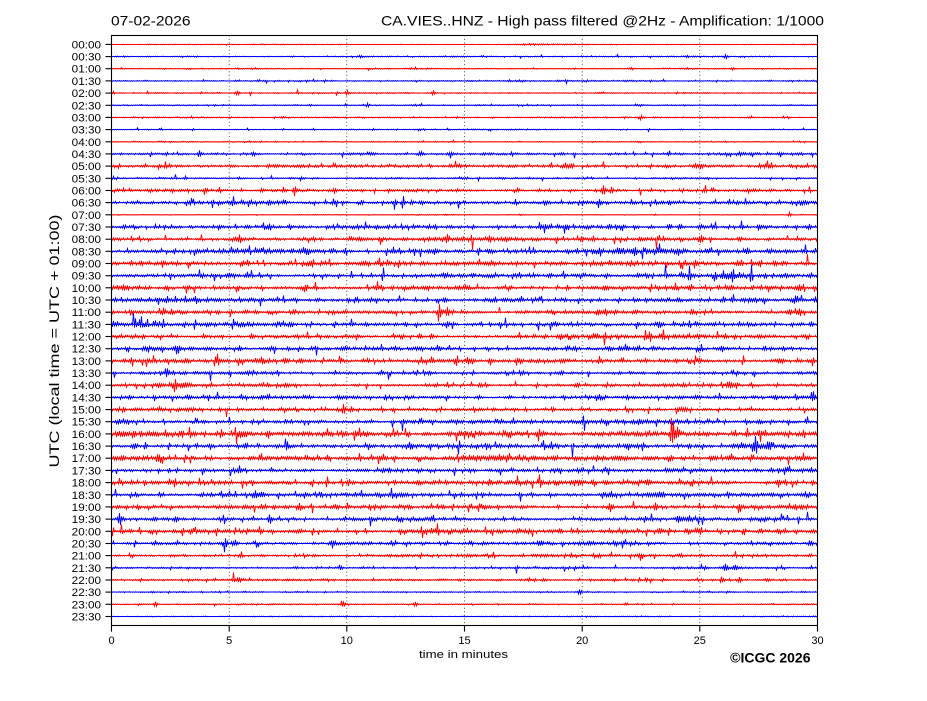  Describe the element at coordinates (86, 338) in the screenshot. I see `svg-text: 12:00` at that location.